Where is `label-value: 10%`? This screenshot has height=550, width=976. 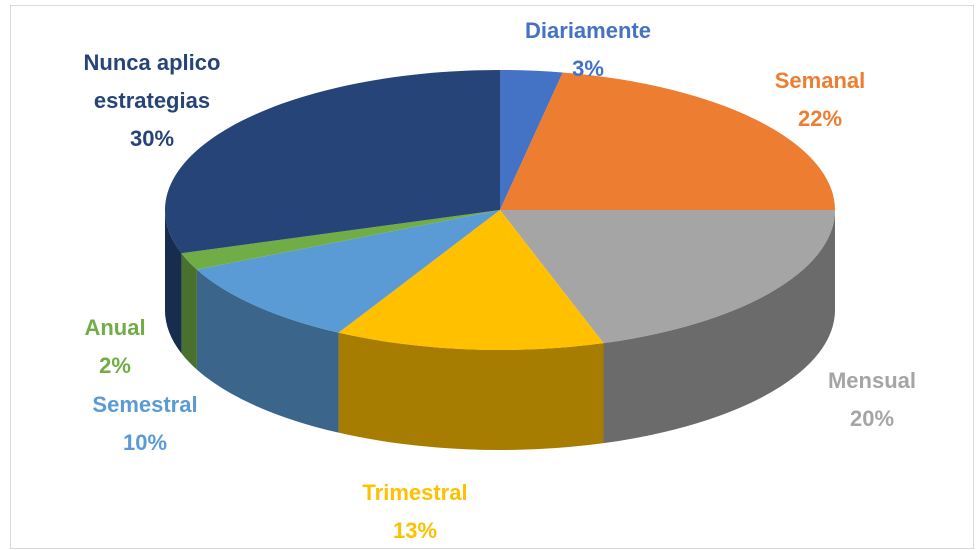
label-value: 10% is located at coordinates (145, 442).